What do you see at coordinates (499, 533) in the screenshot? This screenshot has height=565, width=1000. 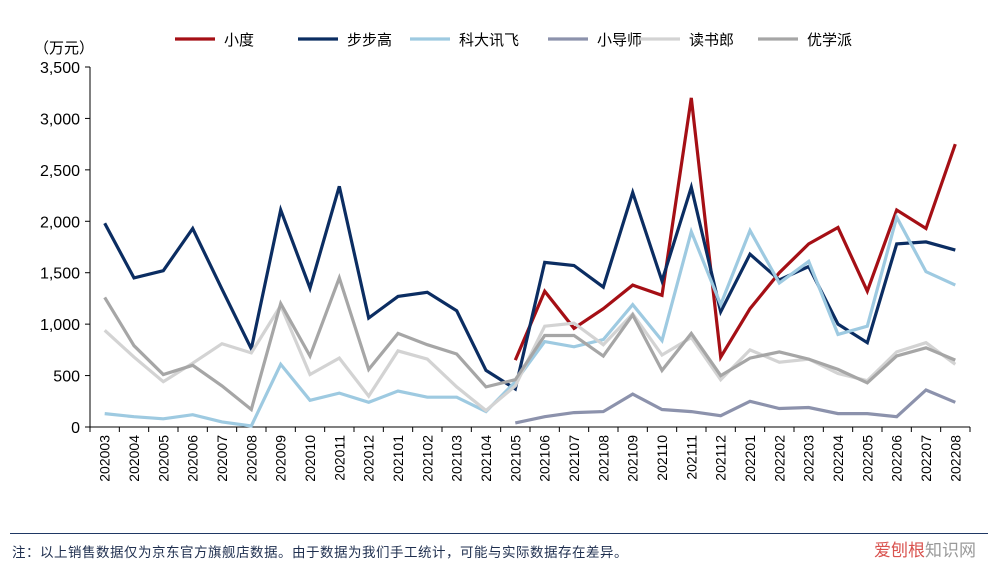 I see `footnote-divider` at bounding box center [499, 533].